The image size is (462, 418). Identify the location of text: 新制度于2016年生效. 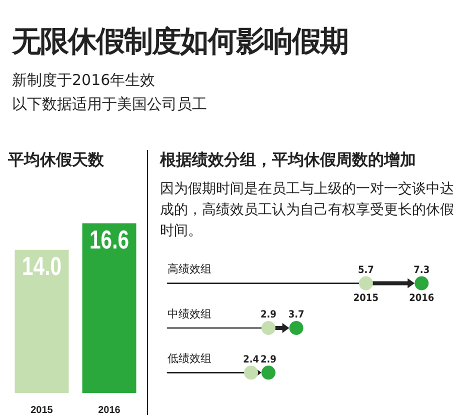
(84, 80).